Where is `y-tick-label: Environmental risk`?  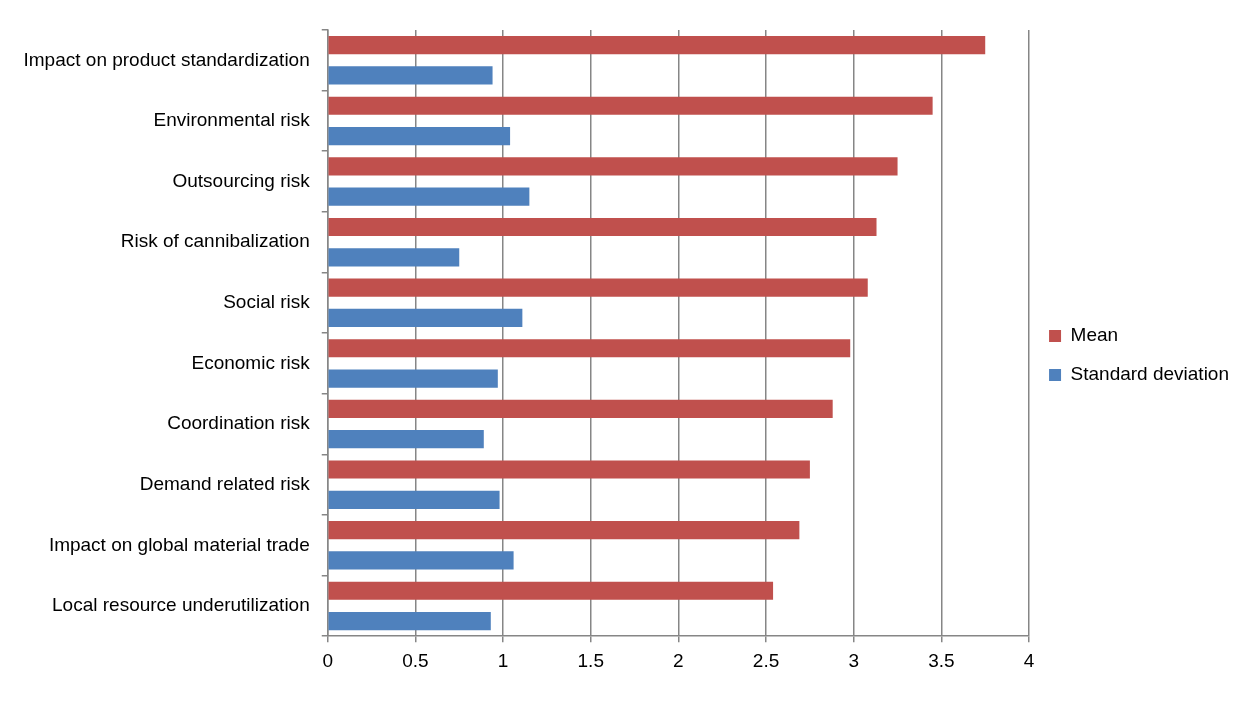
y-tick-label: Environmental risk is located at coordinates (232, 120).